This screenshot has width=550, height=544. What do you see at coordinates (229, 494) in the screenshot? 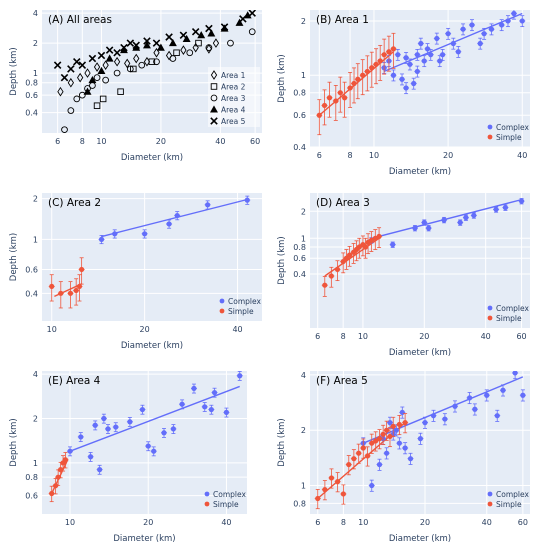
I see `legend-label: Complex` at bounding box center [229, 494].